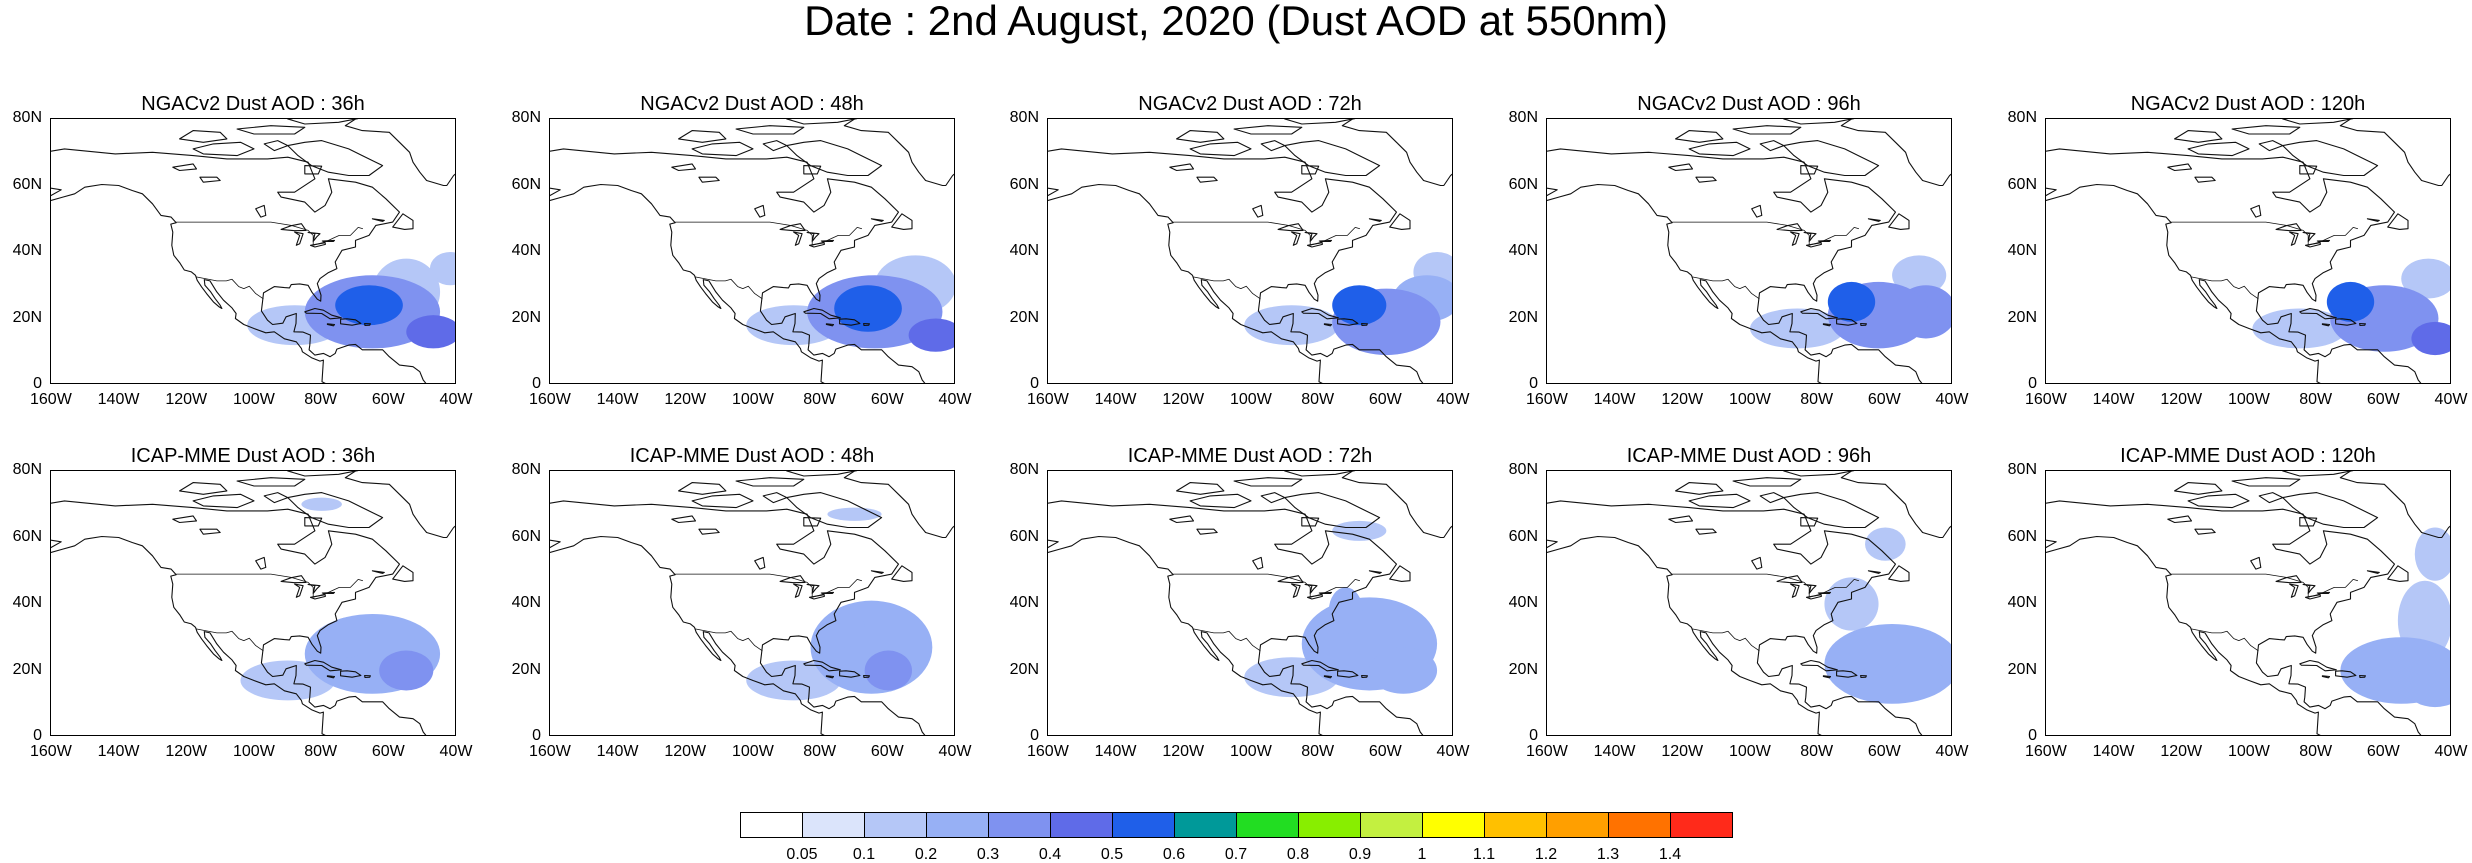 This screenshot has width=2472, height=863. I want to click on panel-title: NGACv2 Dust AOD : 48h, so click(752, 104).